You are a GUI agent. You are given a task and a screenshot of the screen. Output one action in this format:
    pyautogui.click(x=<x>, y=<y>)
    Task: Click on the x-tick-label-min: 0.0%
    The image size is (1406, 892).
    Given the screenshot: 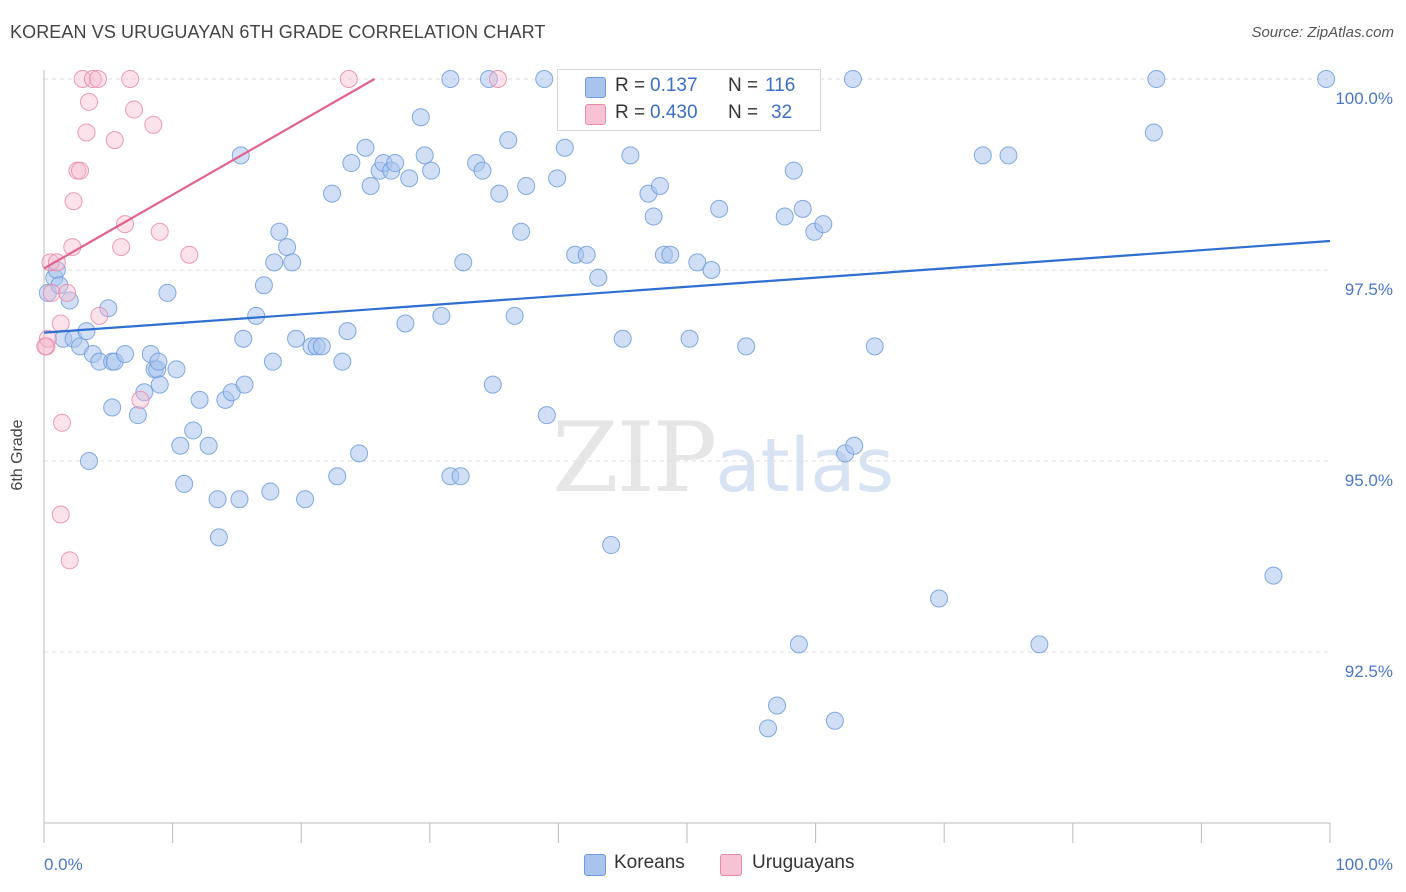 What is the action you would take?
    pyautogui.click(x=63, y=864)
    